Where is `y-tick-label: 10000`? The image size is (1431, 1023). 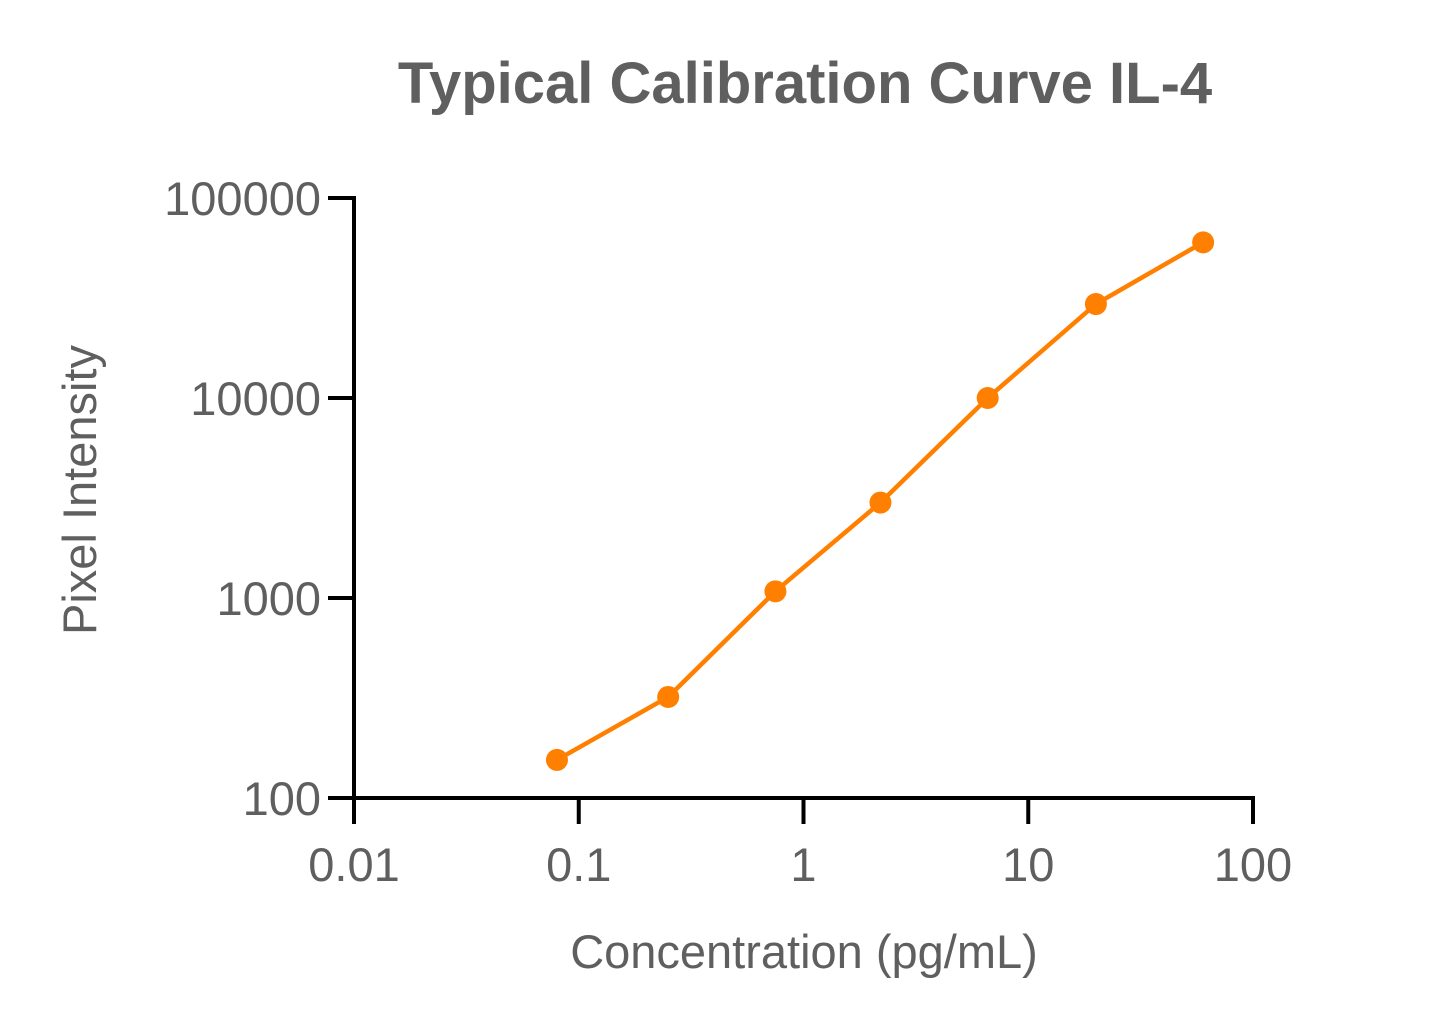 y-tick-label: 10000 is located at coordinates (255, 398).